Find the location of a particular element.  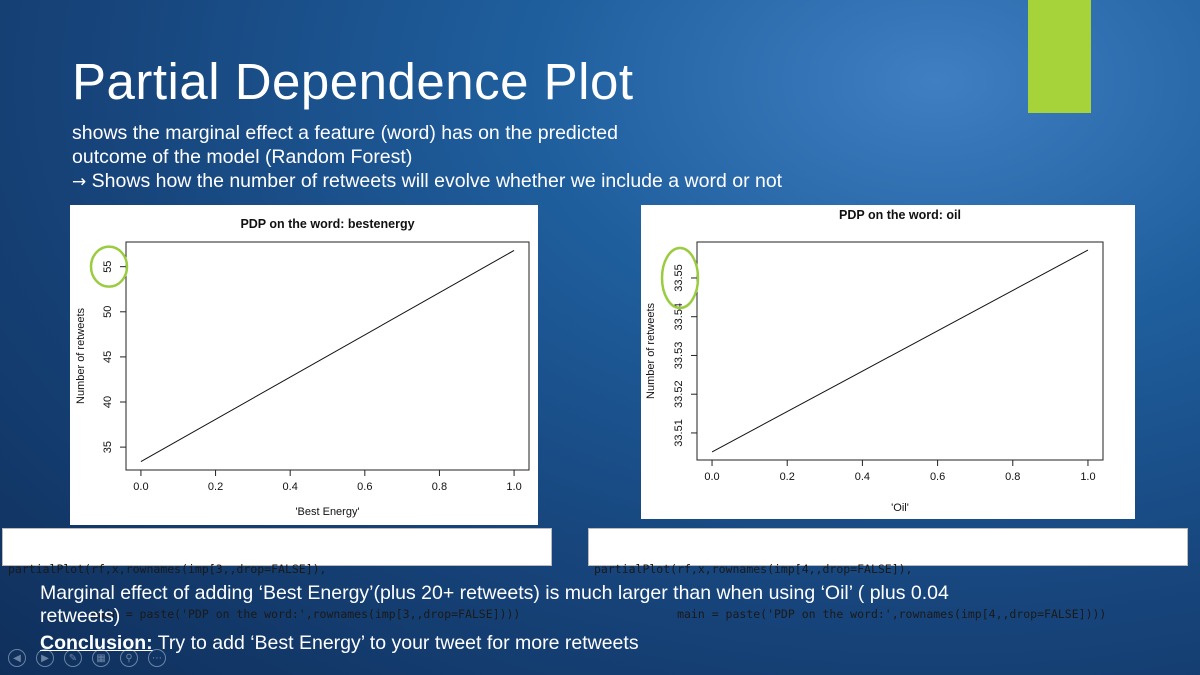

y-tick-label: 55 is located at coordinates (108, 267).